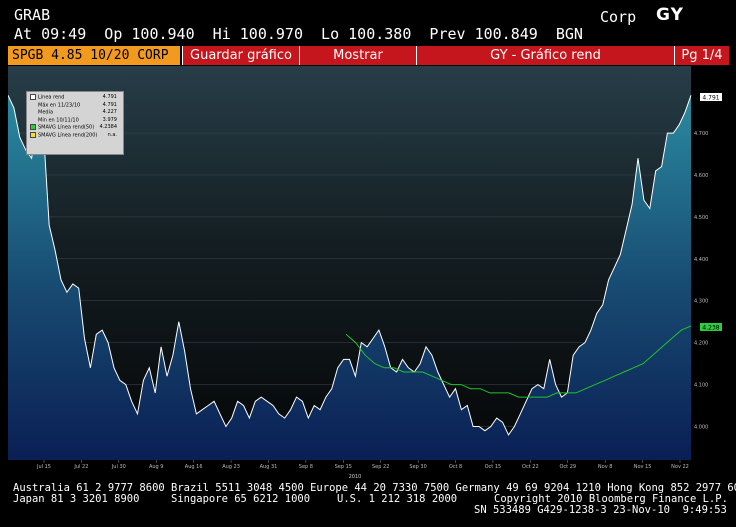 The height and width of the screenshot is (527, 736). Describe the element at coordinates (701, 218) in the screenshot. I see `y-tick-label: 4.500` at that location.